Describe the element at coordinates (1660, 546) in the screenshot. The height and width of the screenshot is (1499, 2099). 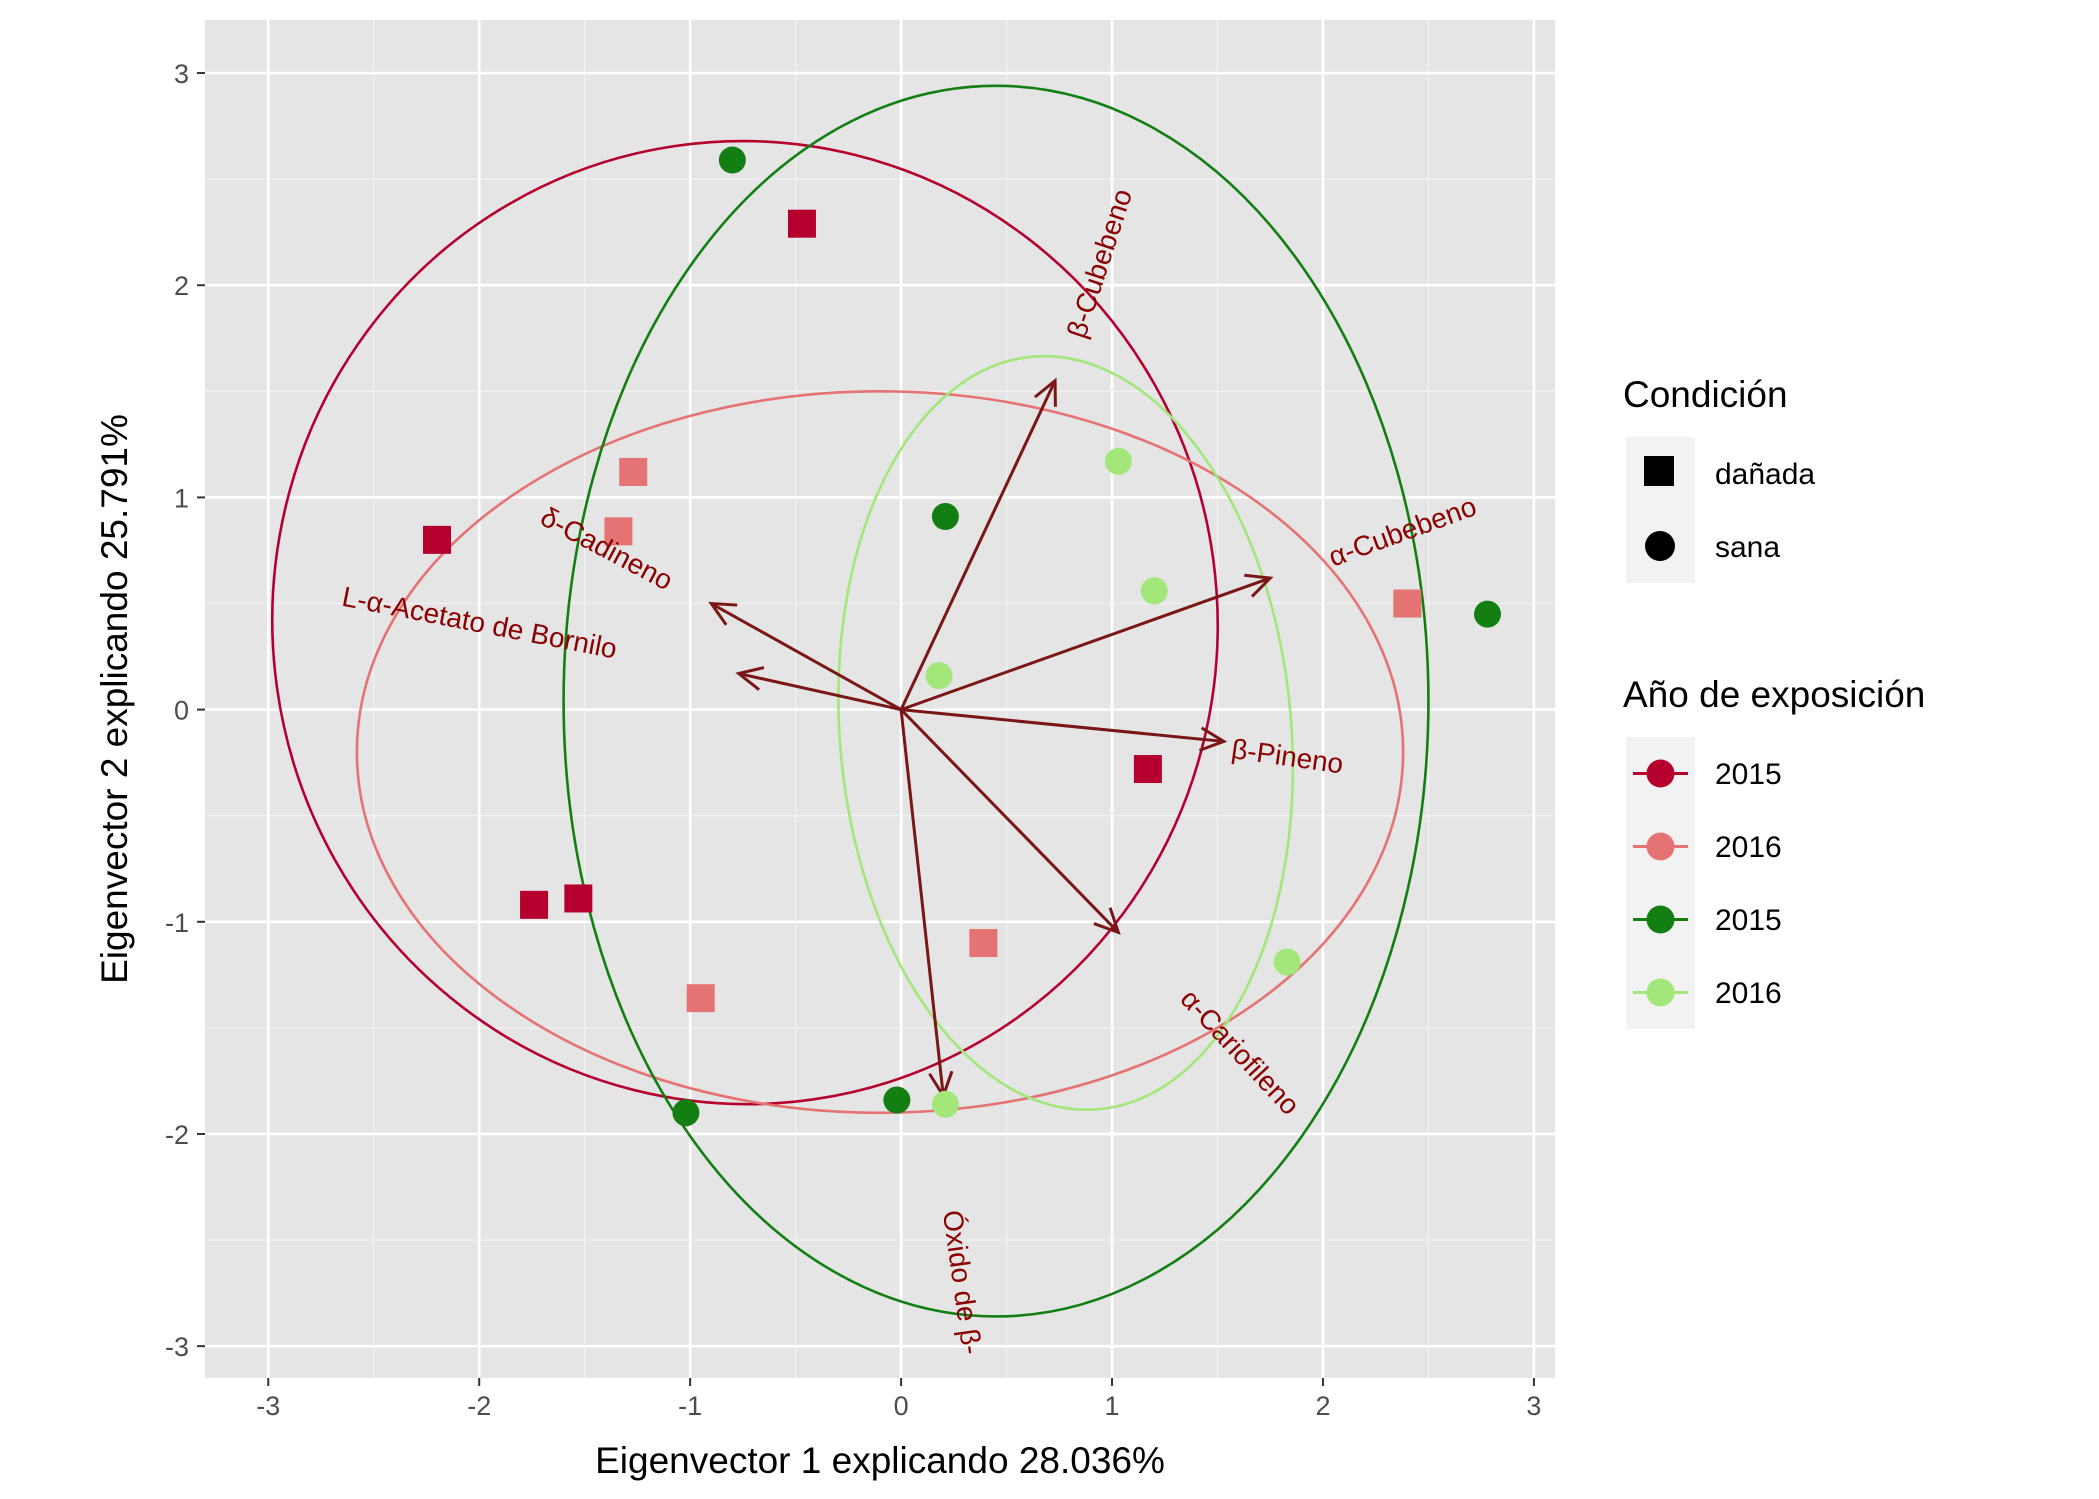
I see `circle-symbol-icon` at that location.